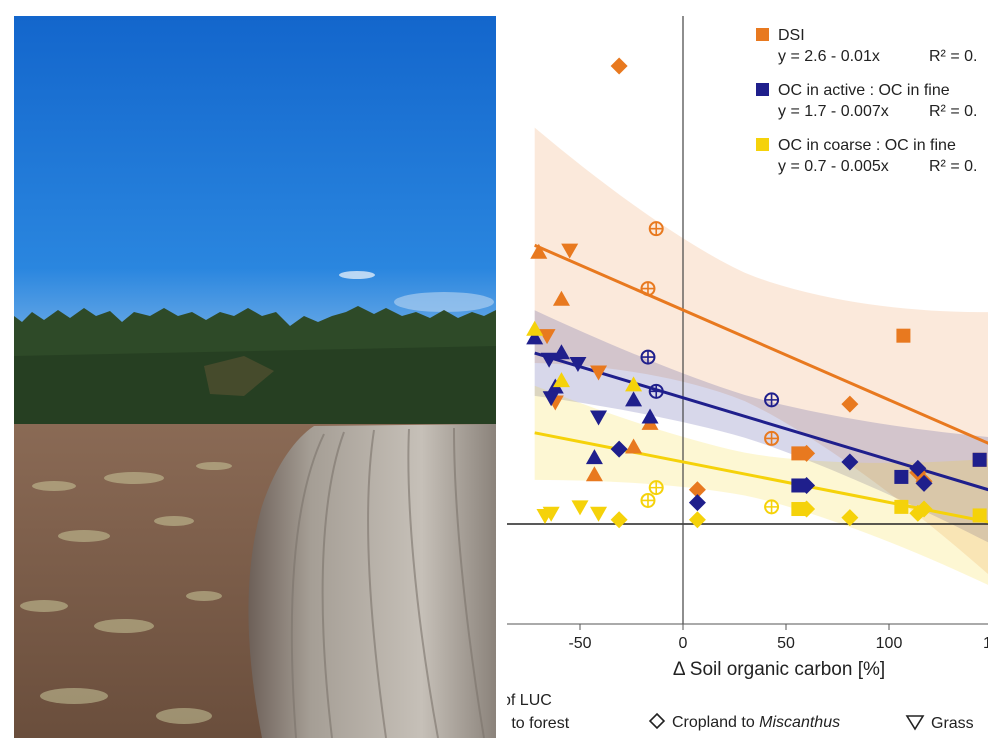  I want to click on legend-label-coarse: OC in coarse : OC in fine, so click(867, 145).